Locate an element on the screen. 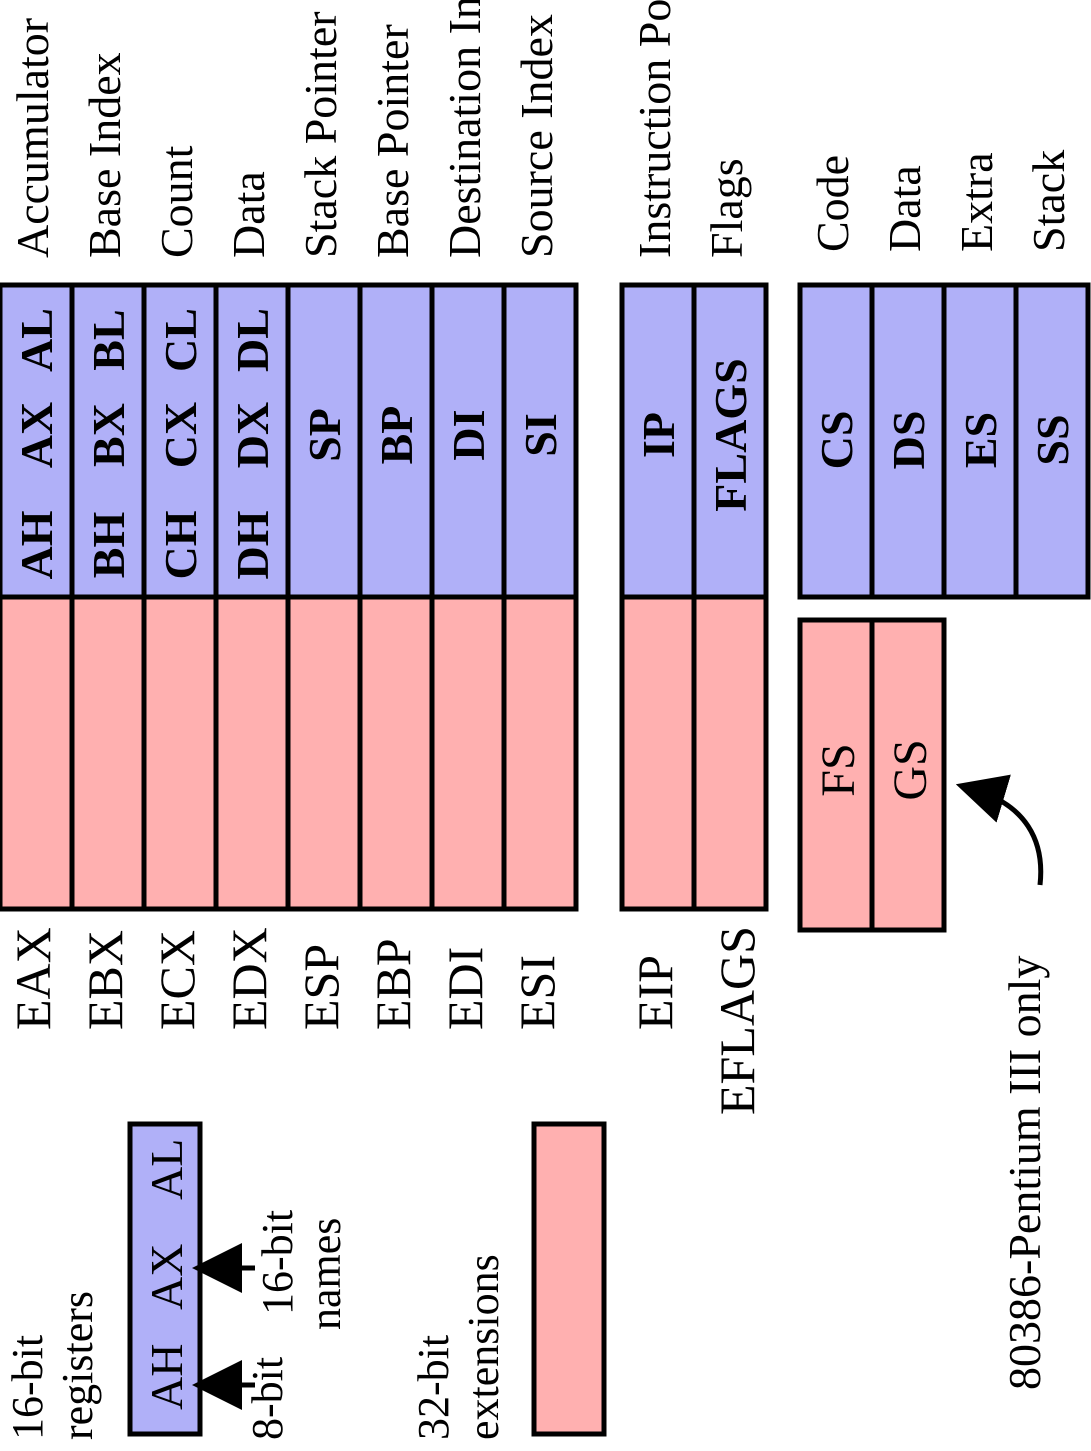 This screenshot has width=1091, height=1451. register-16: BX is located at coordinates (108, 435).